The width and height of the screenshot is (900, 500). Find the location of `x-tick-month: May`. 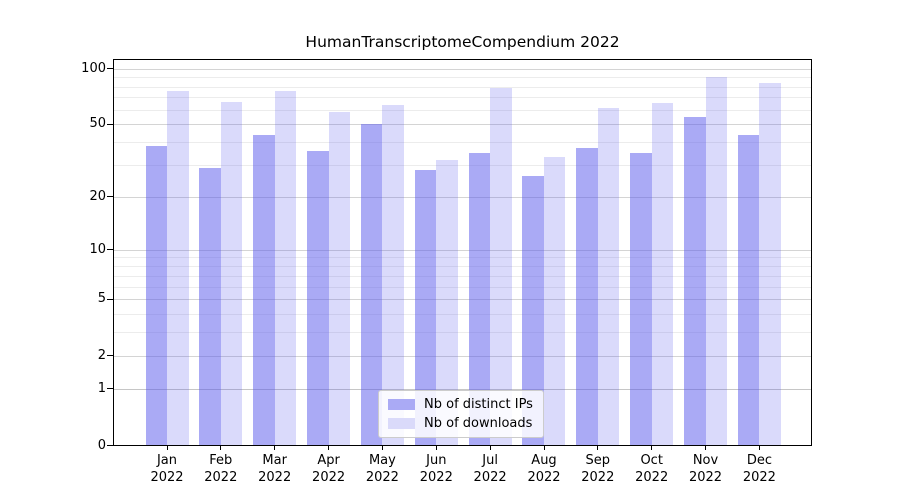

x-tick-month: May is located at coordinates (382, 460).